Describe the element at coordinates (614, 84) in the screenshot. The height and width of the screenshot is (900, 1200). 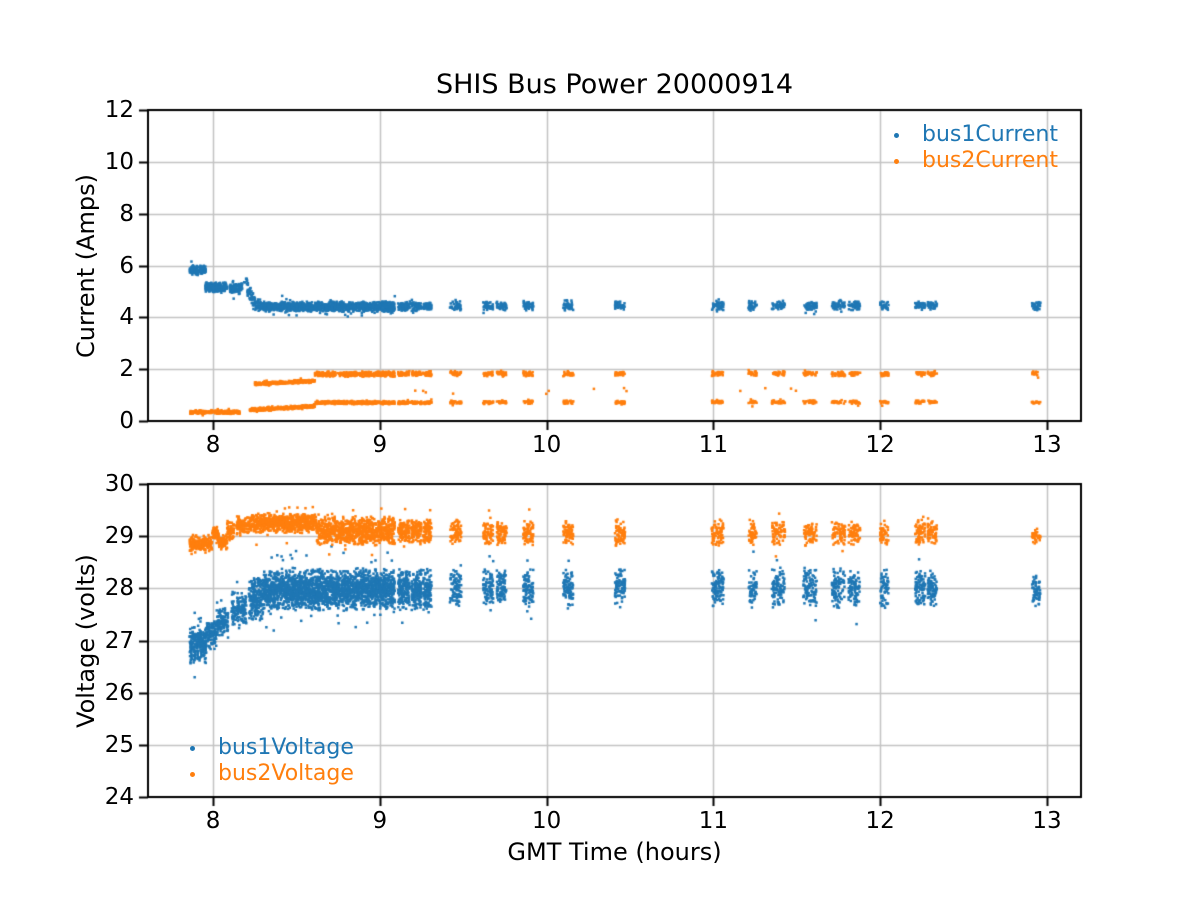
I see `chart-title: SHIS Bus Power 20000914` at that location.